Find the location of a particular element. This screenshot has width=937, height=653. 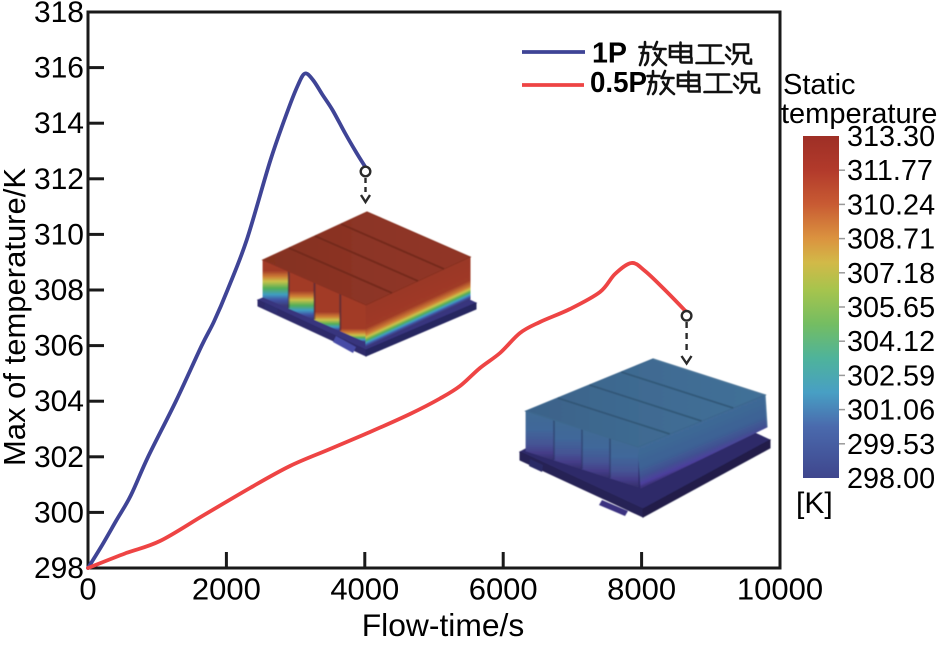

svg-text: 311.77 is located at coordinates (890, 171).